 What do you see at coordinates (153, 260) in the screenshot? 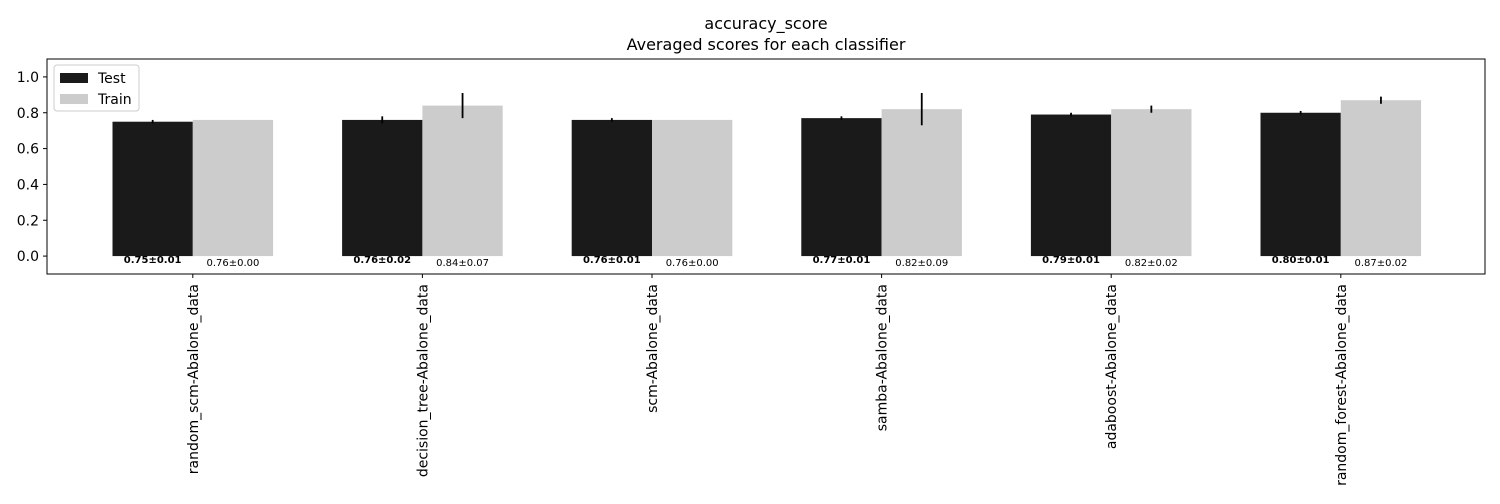
I see `data-label-test: 0.75±0.01` at bounding box center [153, 260].